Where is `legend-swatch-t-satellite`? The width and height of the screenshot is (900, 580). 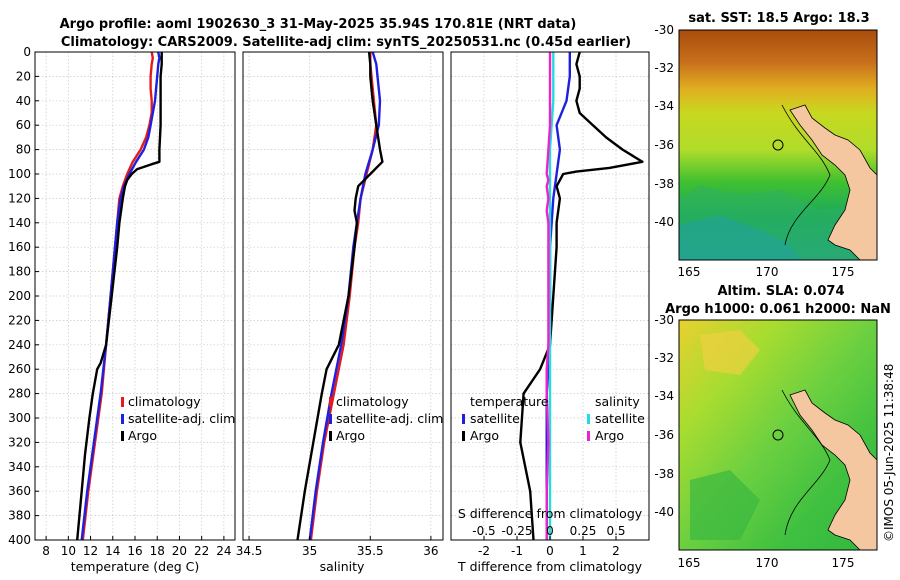
legend-swatch-t-satellite is located at coordinates (463, 419).